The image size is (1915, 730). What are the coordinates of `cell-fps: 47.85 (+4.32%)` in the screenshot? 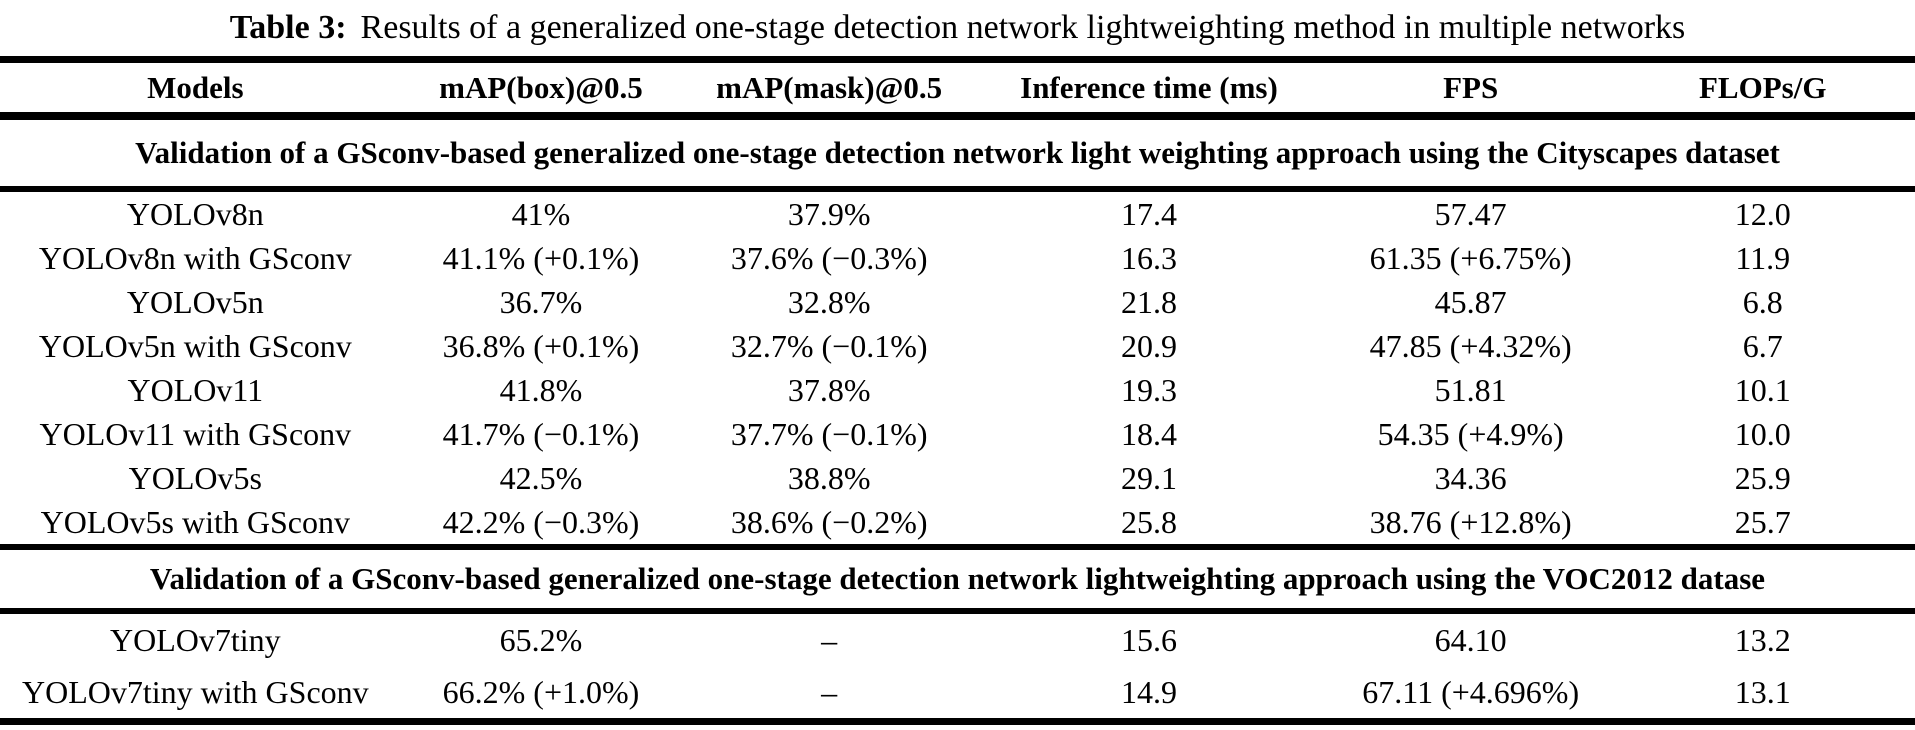 It's located at (1470, 345).